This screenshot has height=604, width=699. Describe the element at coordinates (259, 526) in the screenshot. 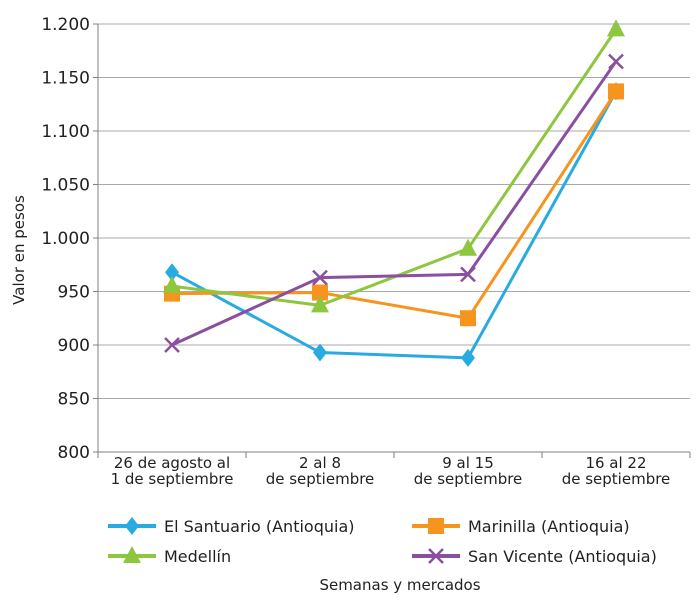

I see `legend-label: El Santuario (Antioquia)` at that location.